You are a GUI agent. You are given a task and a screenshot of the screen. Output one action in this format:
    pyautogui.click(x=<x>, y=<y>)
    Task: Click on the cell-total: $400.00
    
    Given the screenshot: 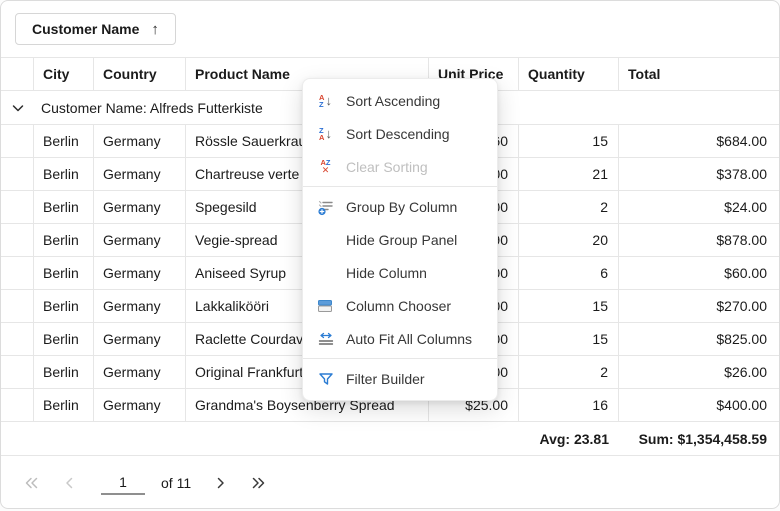 What is the action you would take?
    pyautogui.click(x=741, y=405)
    